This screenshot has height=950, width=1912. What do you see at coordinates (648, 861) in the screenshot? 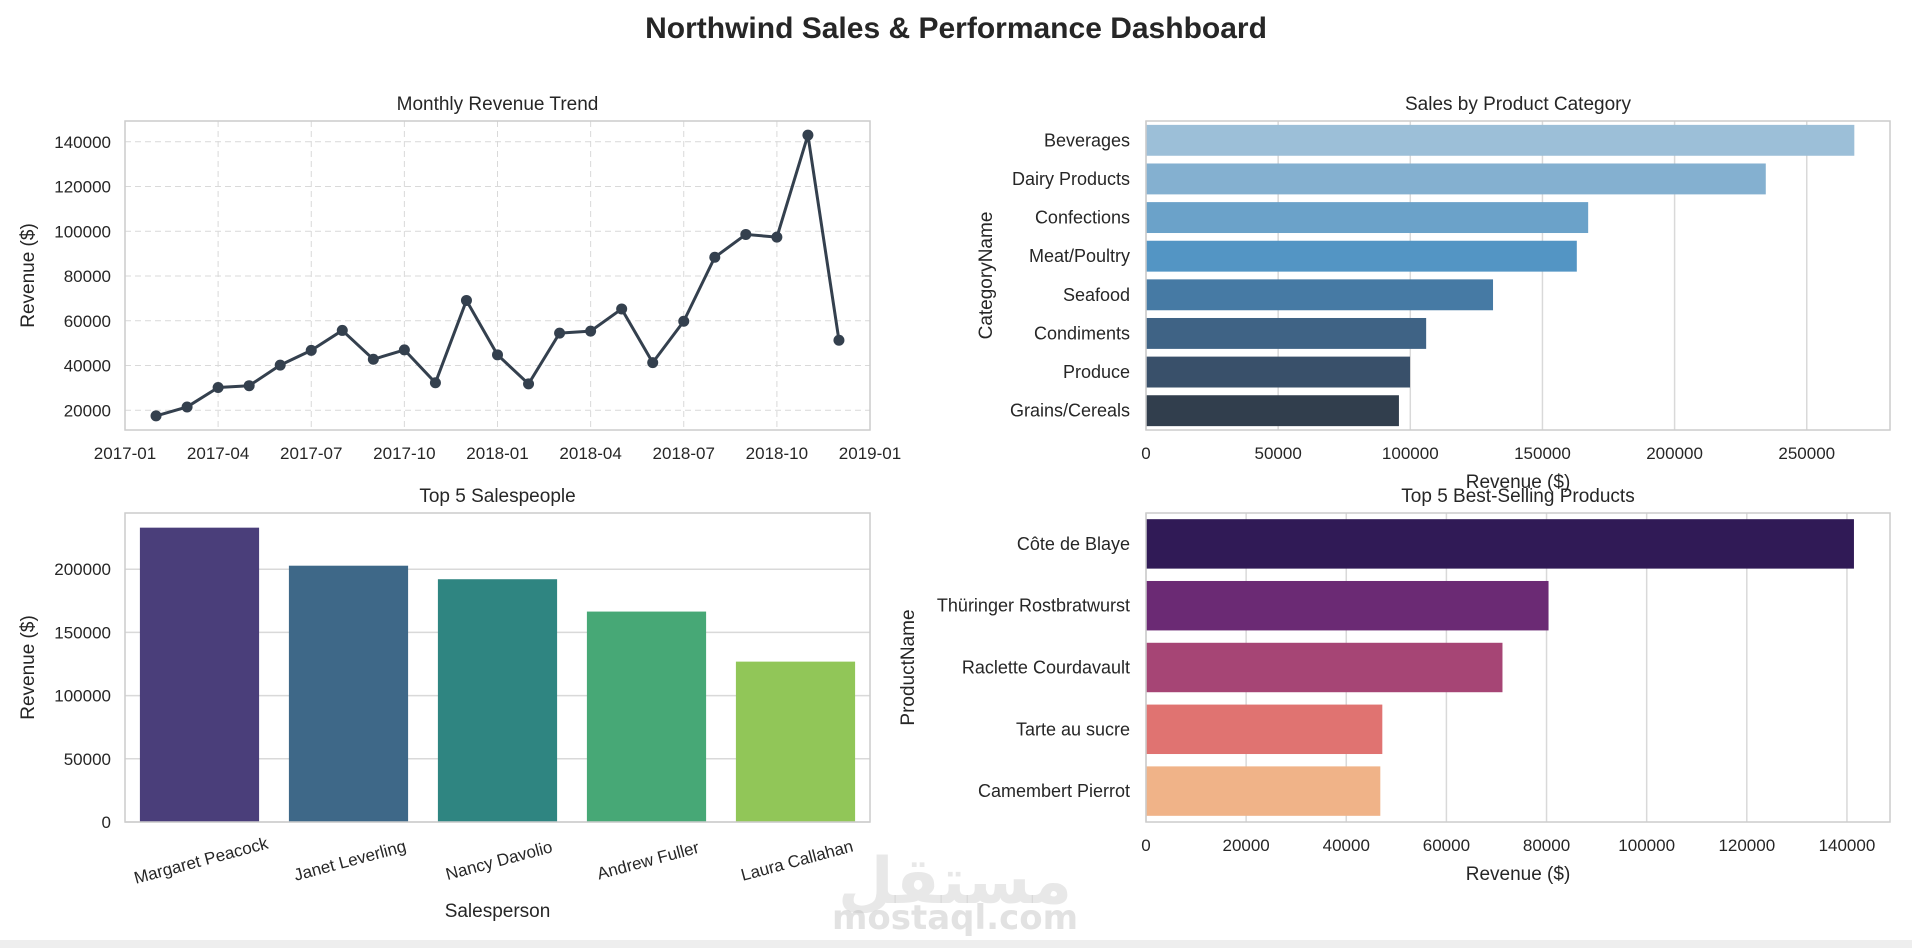
I see `category-label: Andrew Fuller` at bounding box center [648, 861].